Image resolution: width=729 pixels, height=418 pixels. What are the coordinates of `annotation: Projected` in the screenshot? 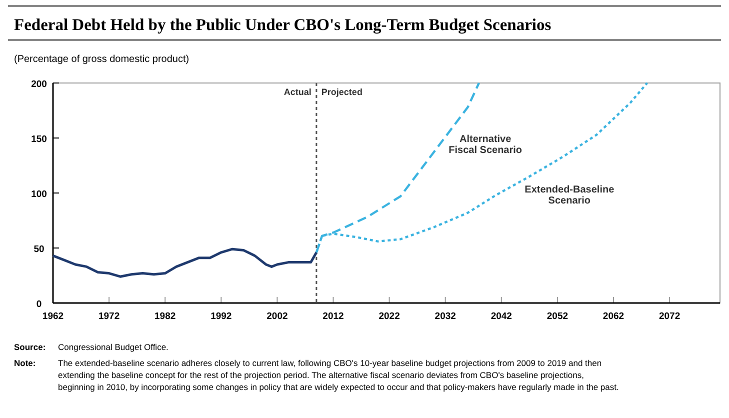 It's located at (341, 92).